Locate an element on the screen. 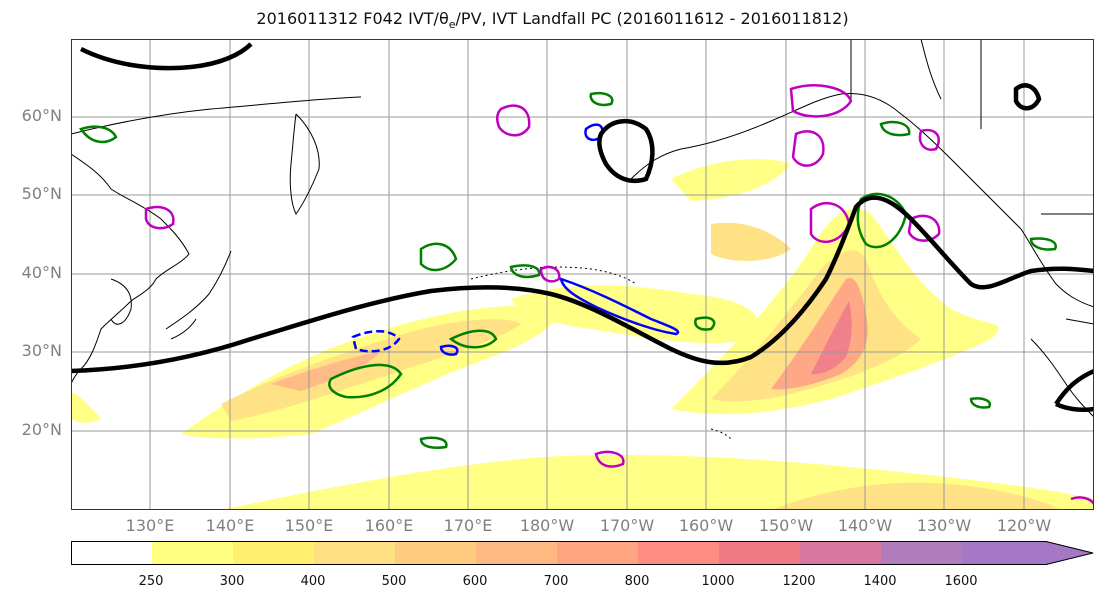 The image size is (1105, 603). colorbar is located at coordinates (582, 553).